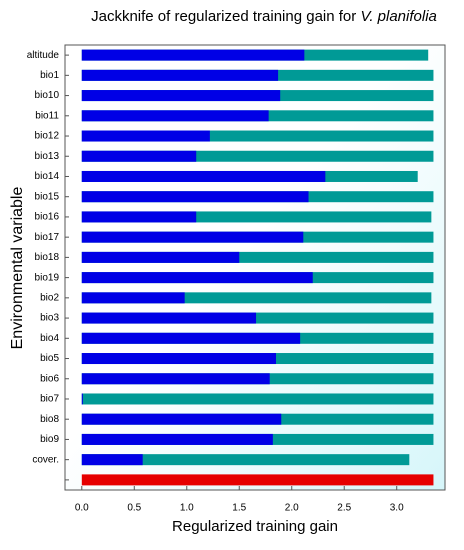  I want to click on y-tick-label: cover., so click(45, 459).